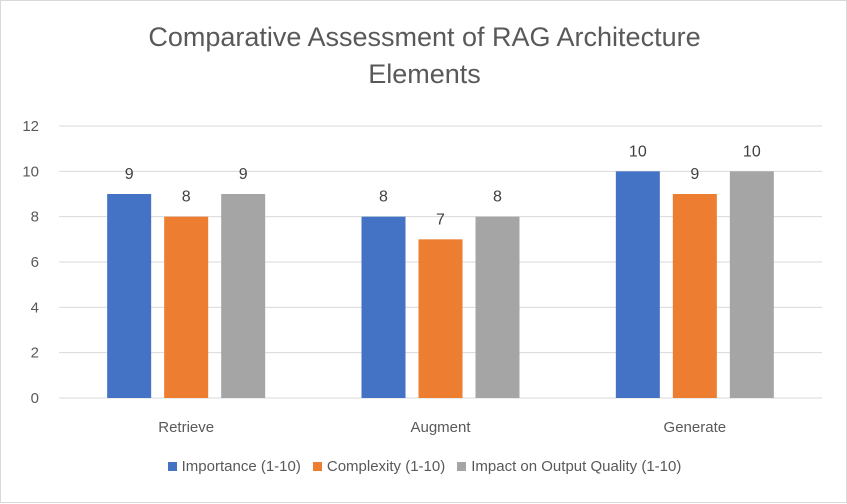 The image size is (847, 504). What do you see at coordinates (35, 307) in the screenshot?
I see `y-tick-label: 4` at bounding box center [35, 307].